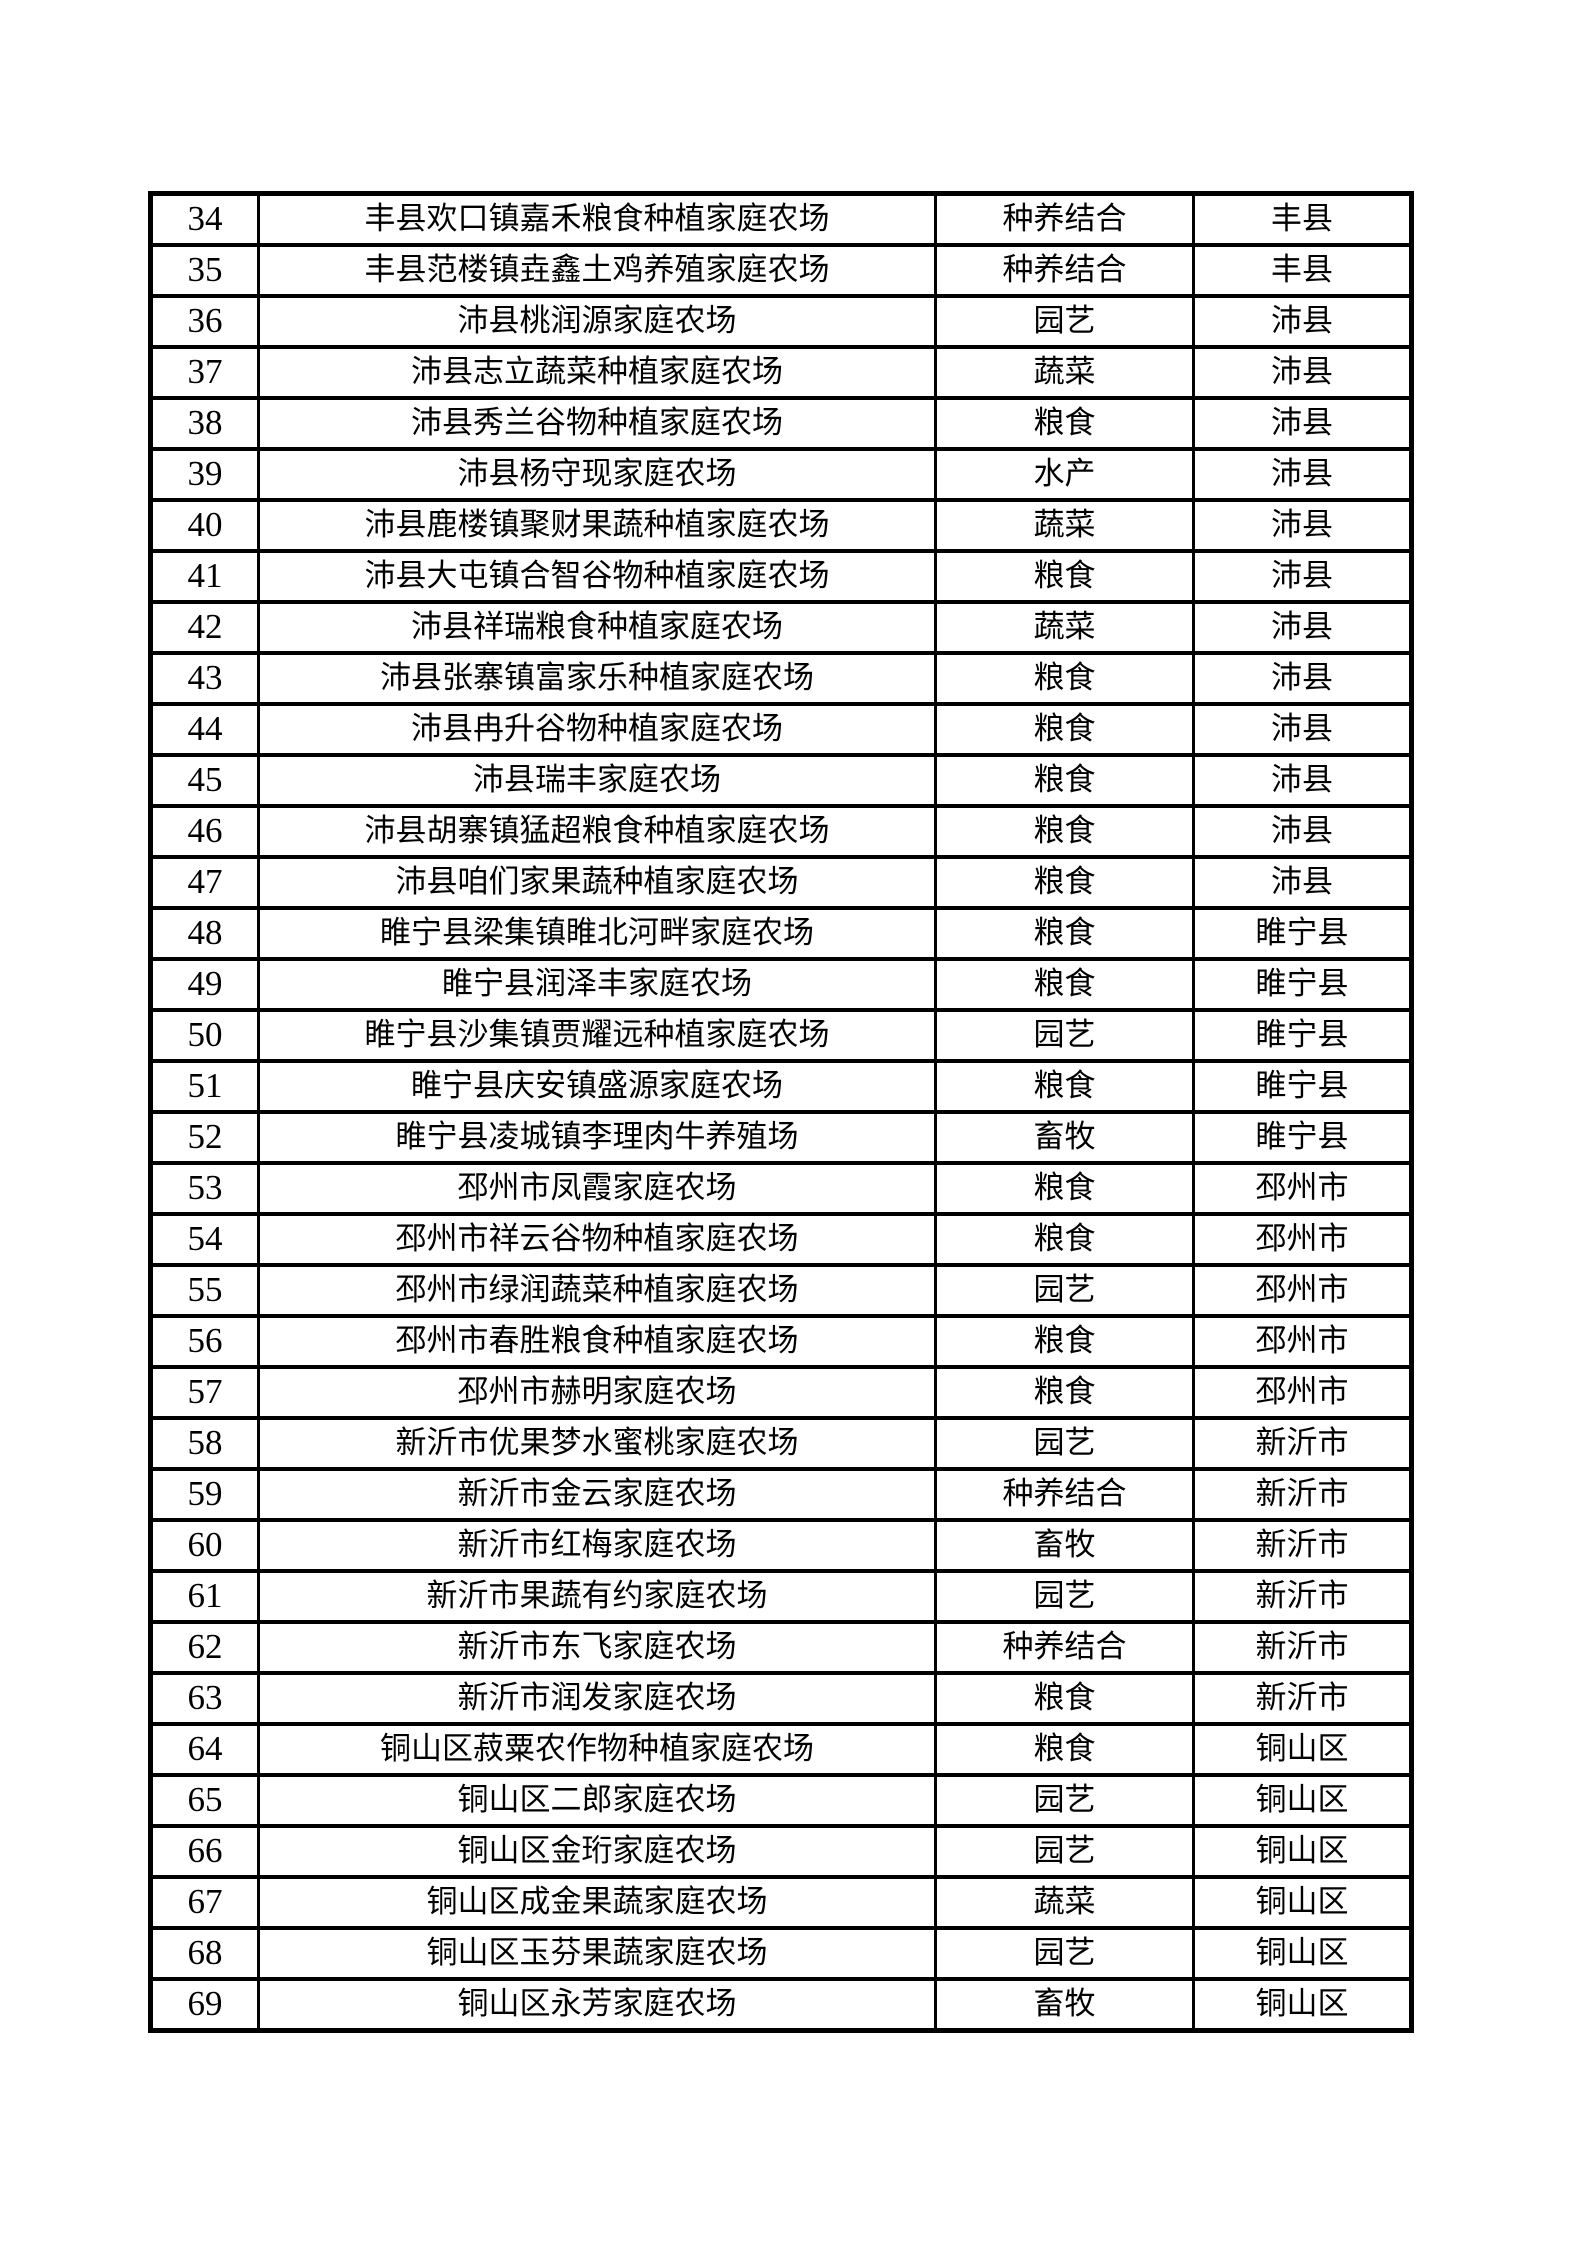 This screenshot has height=2244, width=1587. Describe the element at coordinates (204, 831) in the screenshot. I see `farm-number-cell: 46` at that location.